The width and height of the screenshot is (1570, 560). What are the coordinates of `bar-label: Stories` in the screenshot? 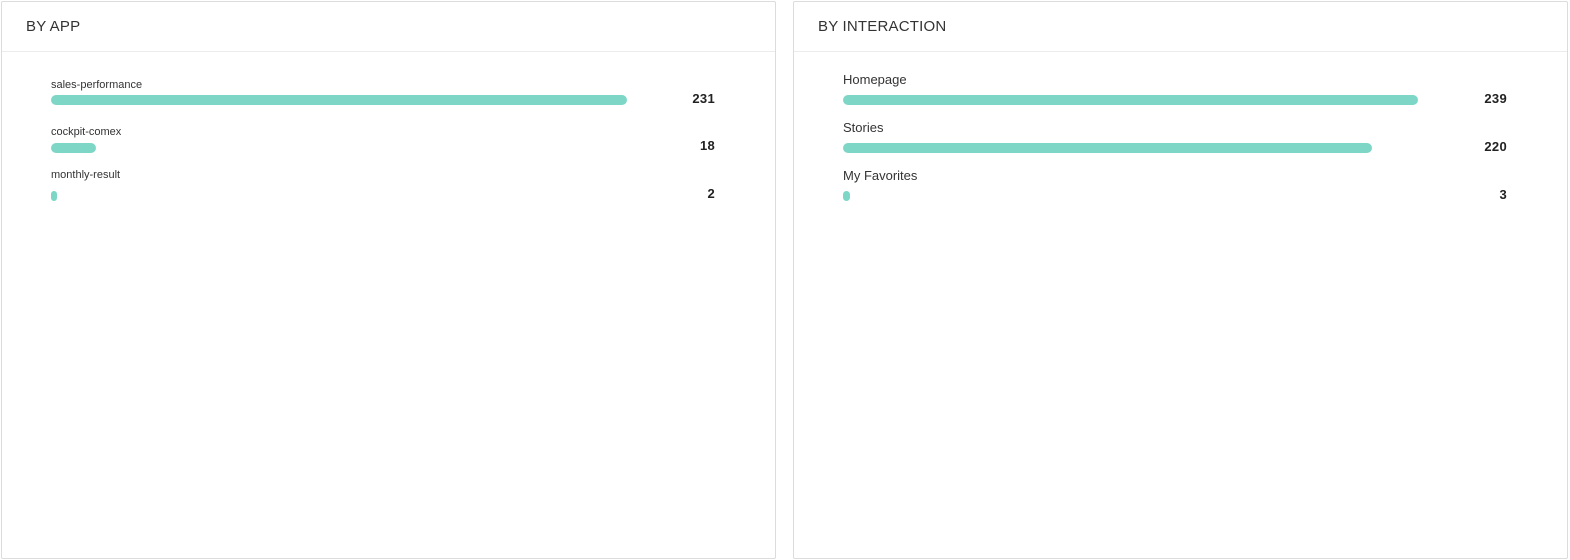 It's located at (863, 127).